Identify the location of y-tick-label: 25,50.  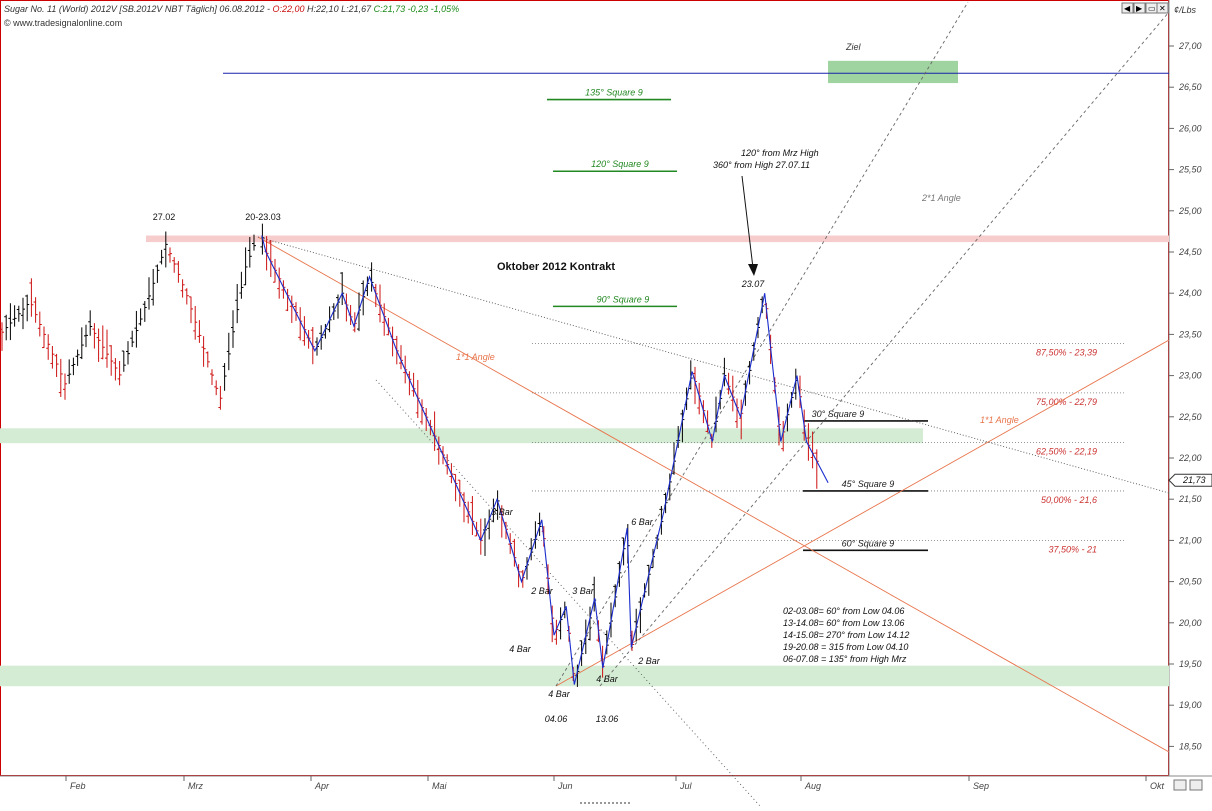
(1190, 170).